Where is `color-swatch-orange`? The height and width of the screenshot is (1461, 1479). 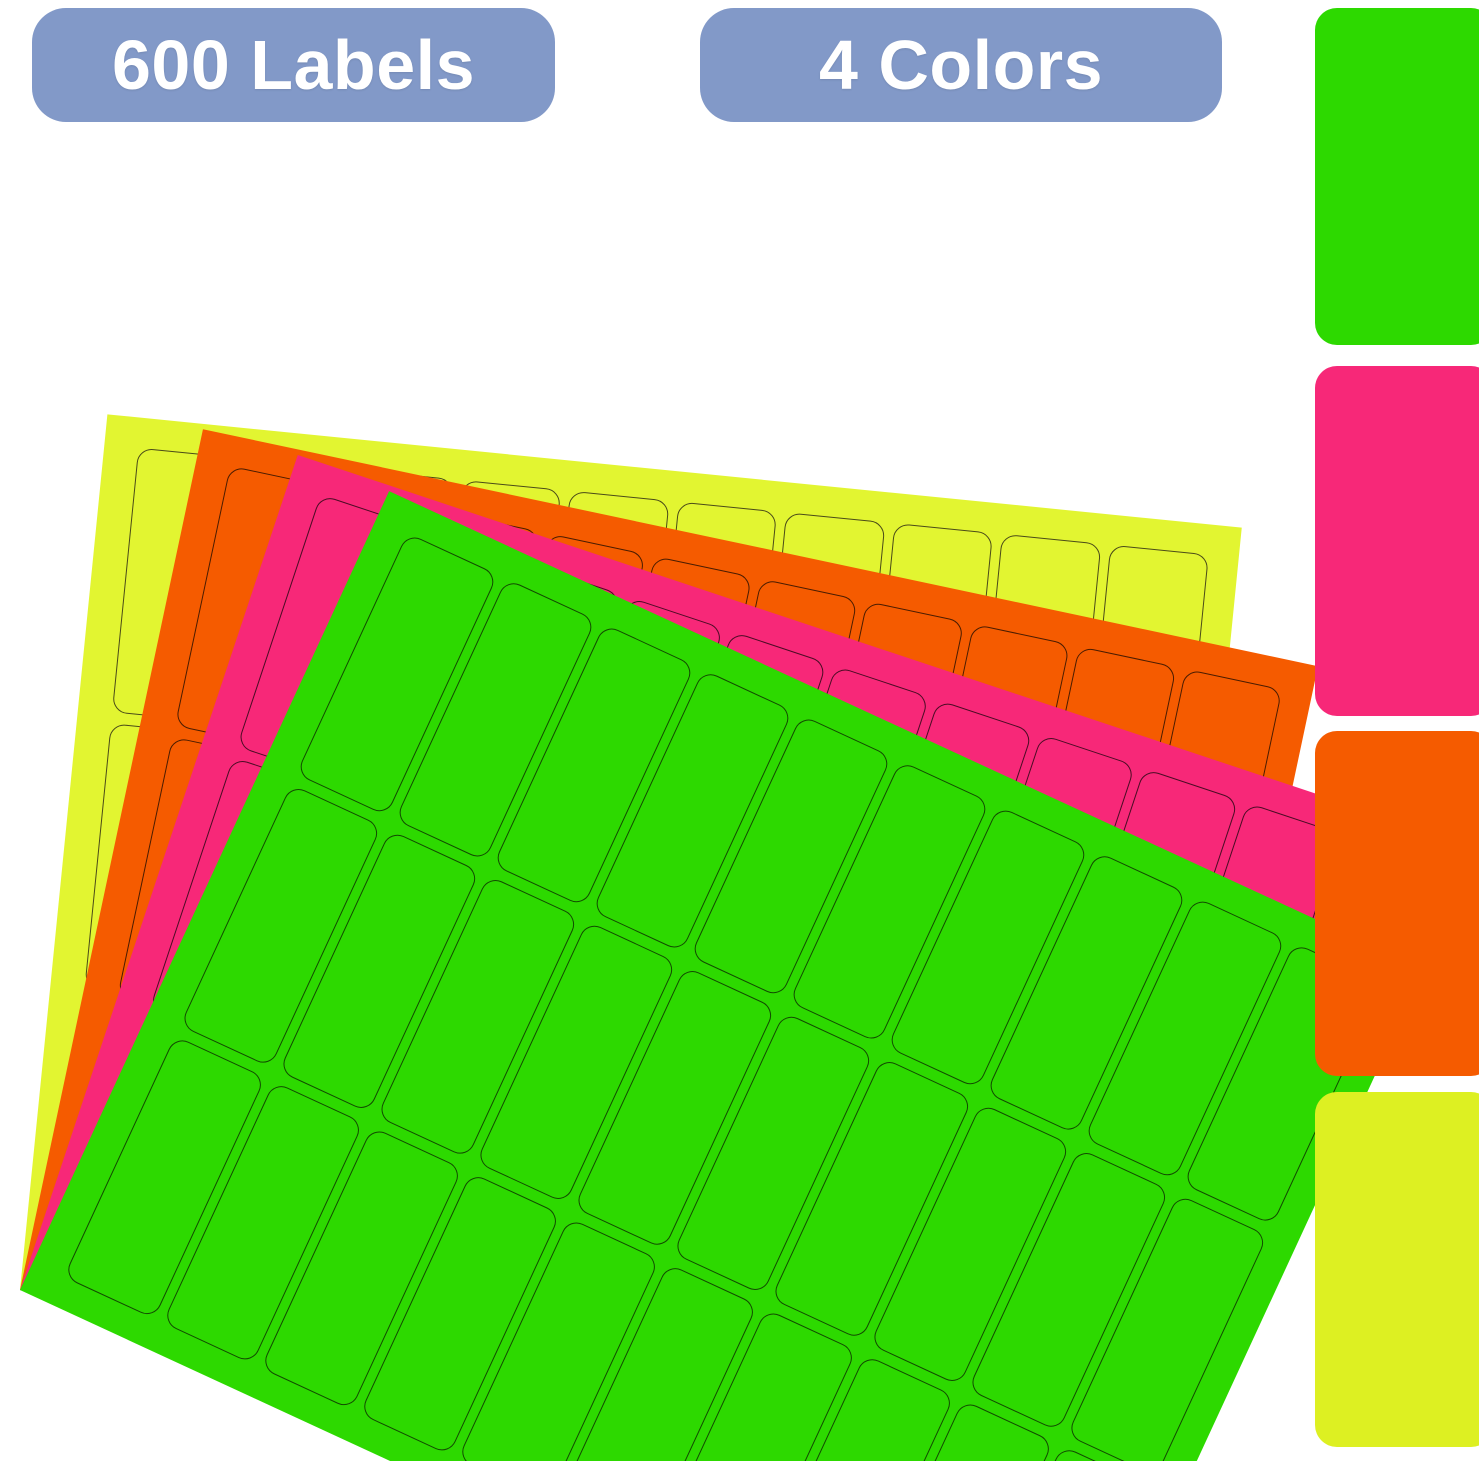 color-swatch-orange is located at coordinates (1397, 903).